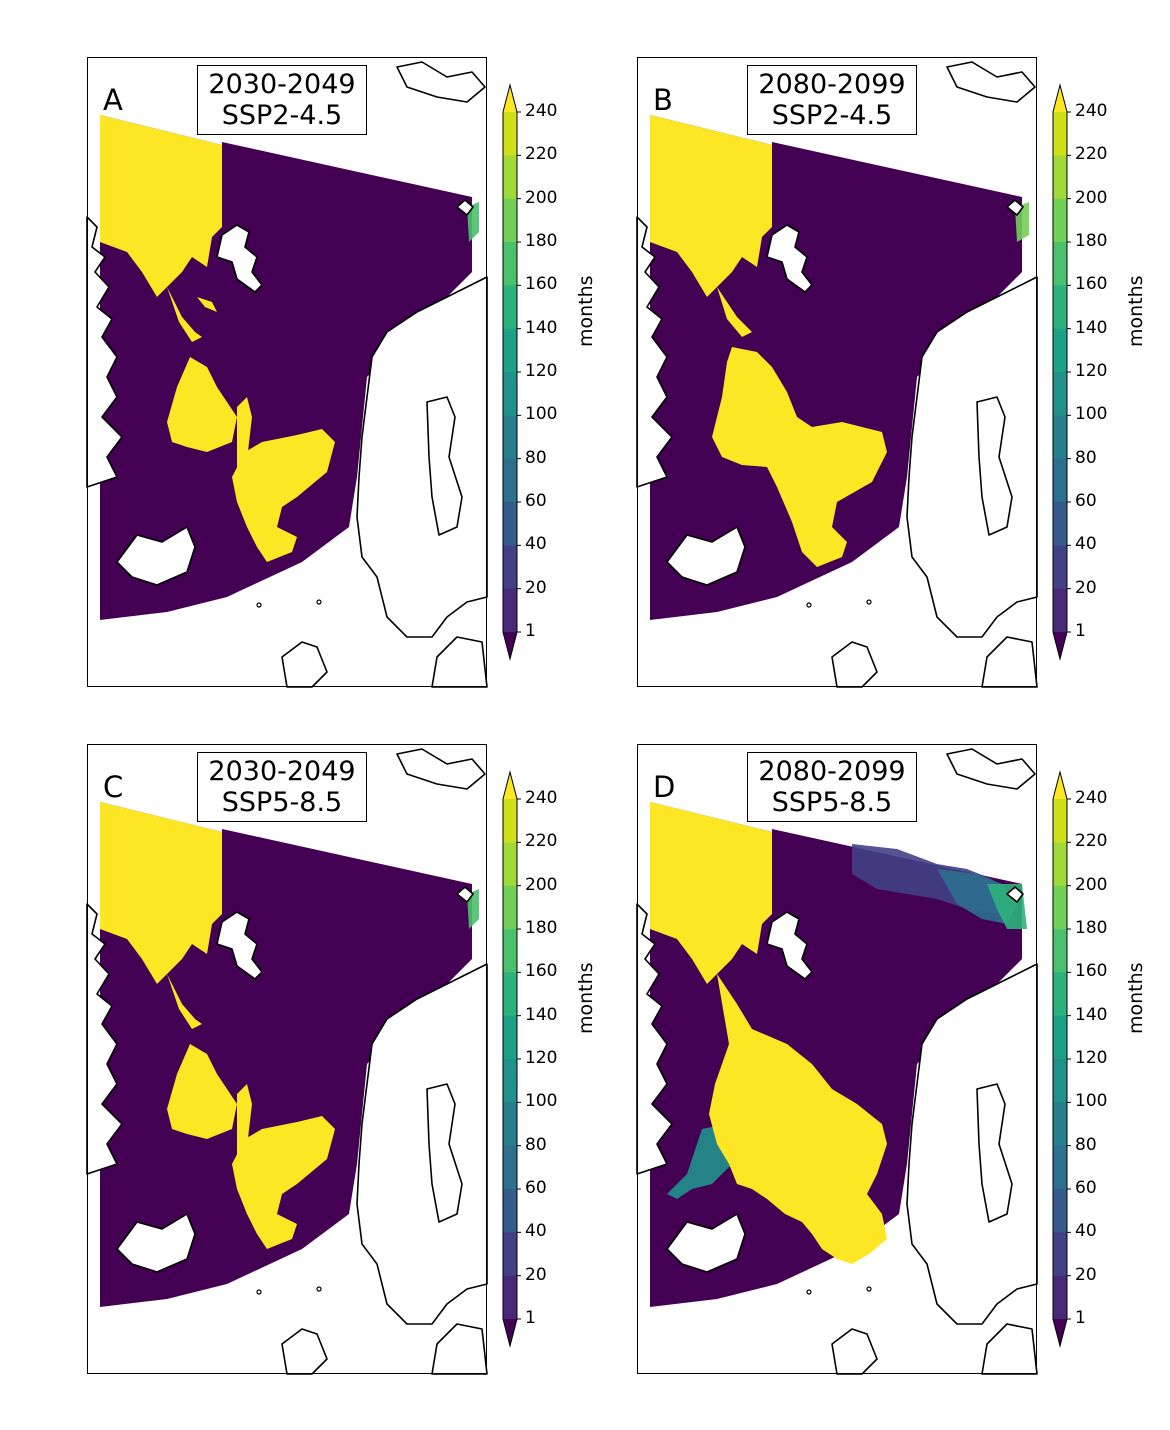 The width and height of the screenshot is (1170, 1430). Describe the element at coordinates (113, 787) in the screenshot. I see `panel-letter: C` at that location.